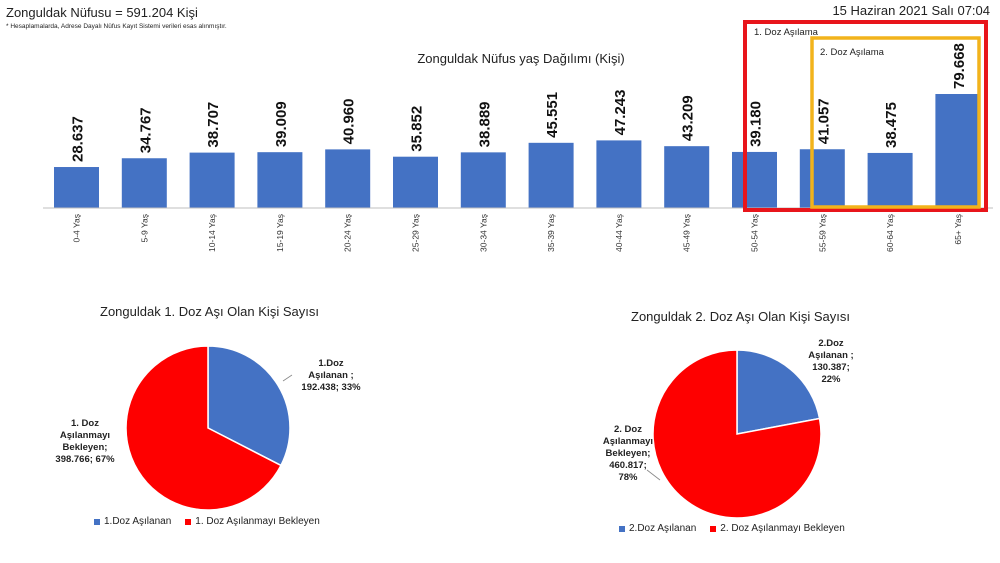  Describe the element at coordinates (213, 125) in the screenshot. I see `bar-value-label-2: 38.707` at that location.